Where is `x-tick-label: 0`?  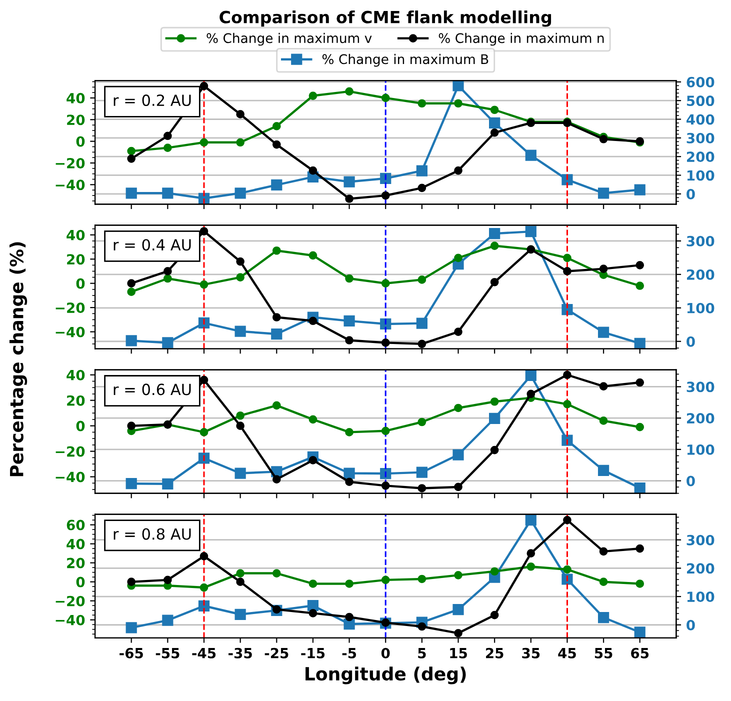
x-tick-label: 0 is located at coordinates (385, 653).